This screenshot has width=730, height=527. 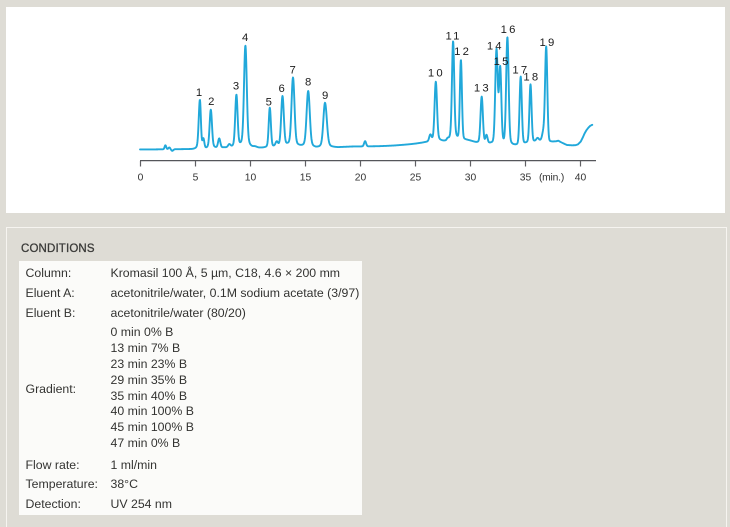 What do you see at coordinates (416, 178) in the screenshot?
I see `svg-text: 25` at bounding box center [416, 178].